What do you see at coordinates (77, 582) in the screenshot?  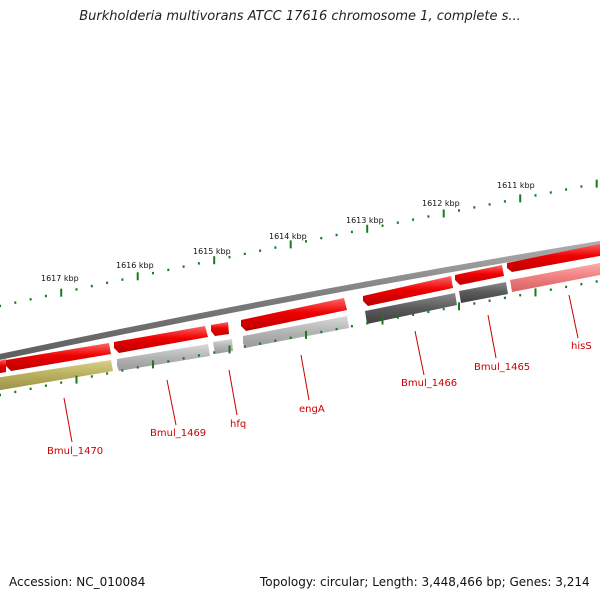 I see `accession-text: Accession: NC_010084` at bounding box center [77, 582].